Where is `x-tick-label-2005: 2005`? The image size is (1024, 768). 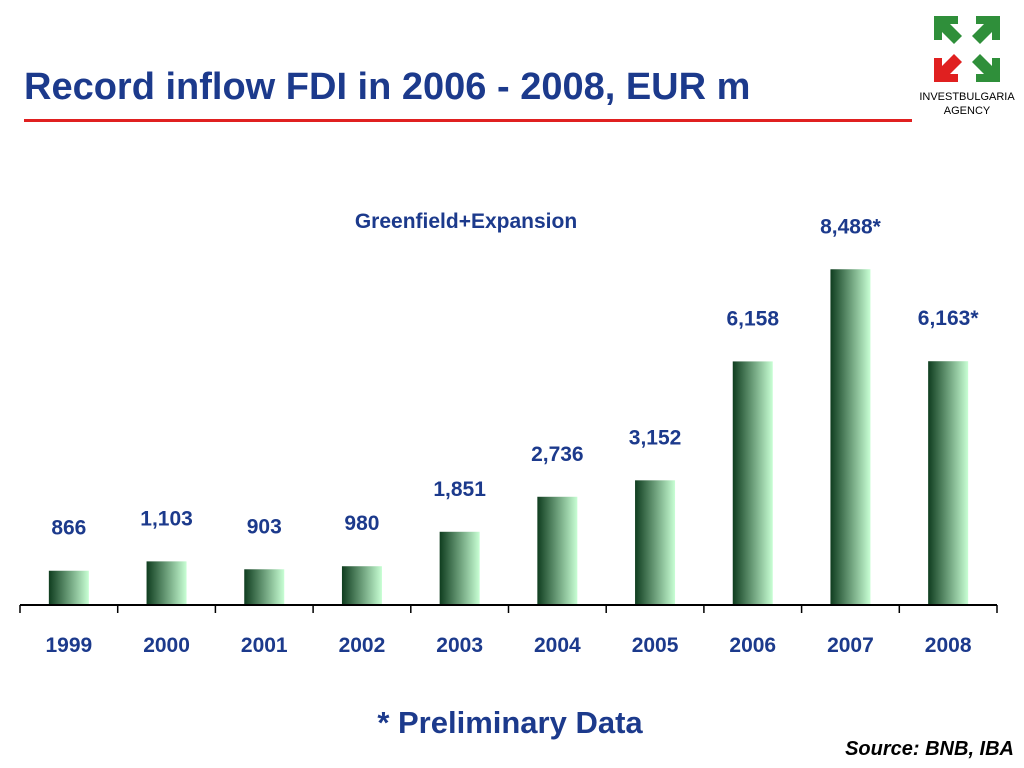 x-tick-label-2005: 2005 is located at coordinates (655, 645).